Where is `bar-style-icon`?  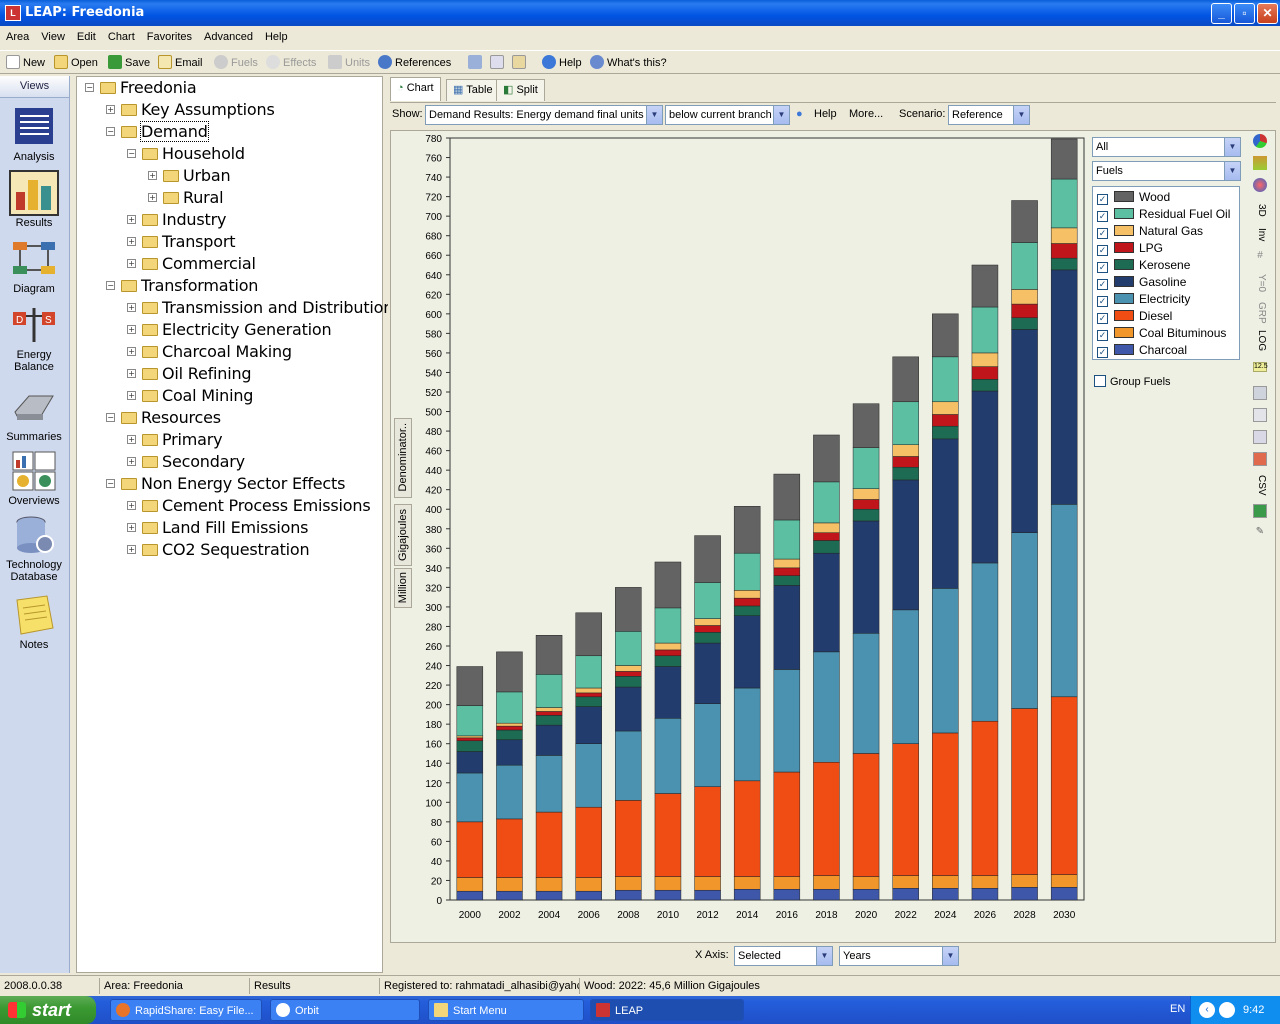 bar-style-icon is located at coordinates (1260, 163).